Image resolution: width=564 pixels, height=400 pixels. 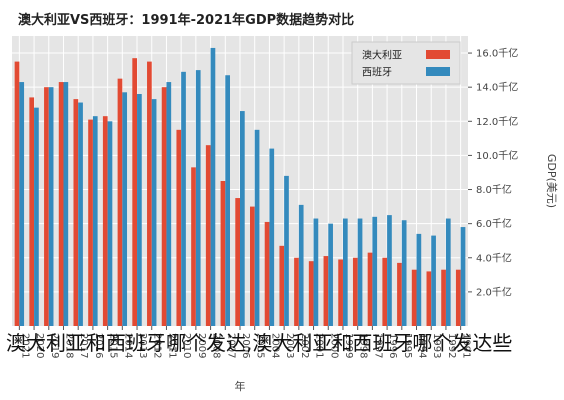 I want to click on x-tick-label: 2011, so click(x=171, y=345).